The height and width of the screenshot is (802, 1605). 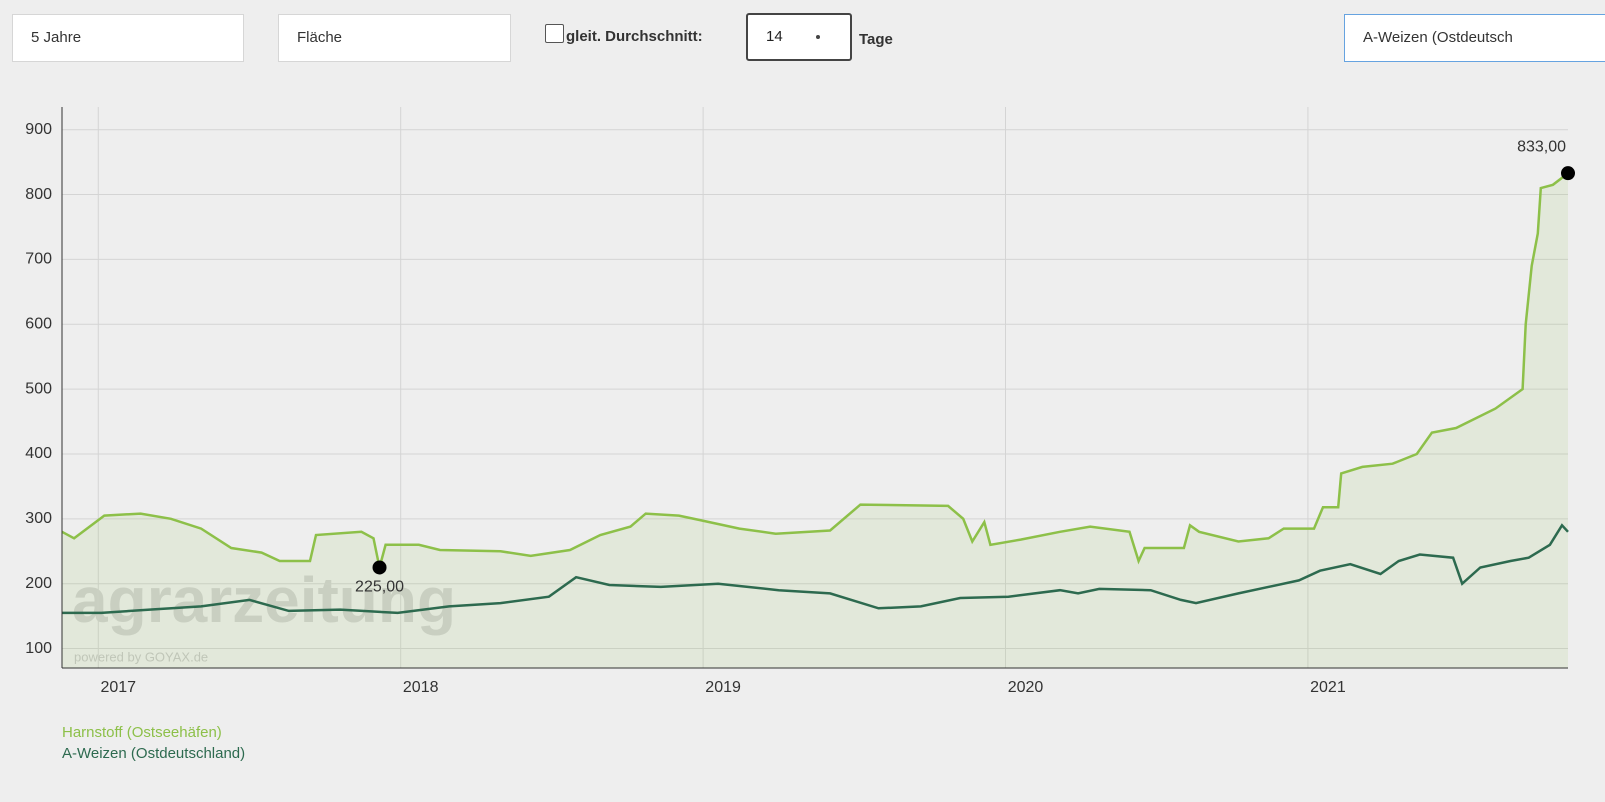 What do you see at coordinates (1328, 687) in the screenshot?
I see `x-tick-label: 2021` at bounding box center [1328, 687].